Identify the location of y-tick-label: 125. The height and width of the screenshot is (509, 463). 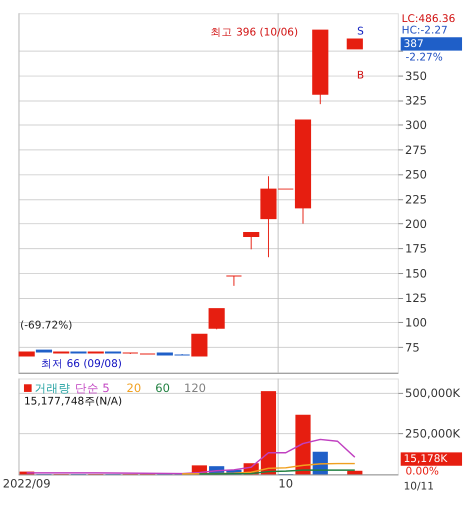
(416, 298).